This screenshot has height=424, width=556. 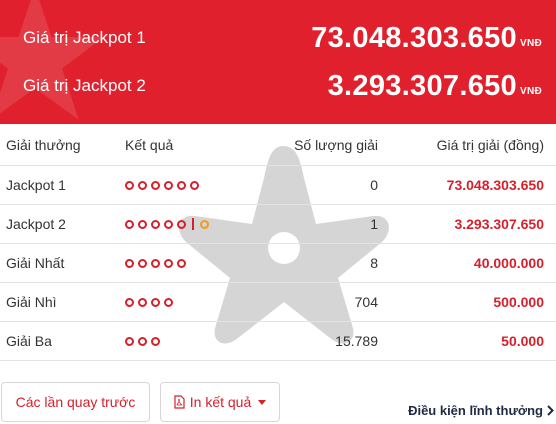 I want to click on caret-down-icon, so click(x=262, y=402).